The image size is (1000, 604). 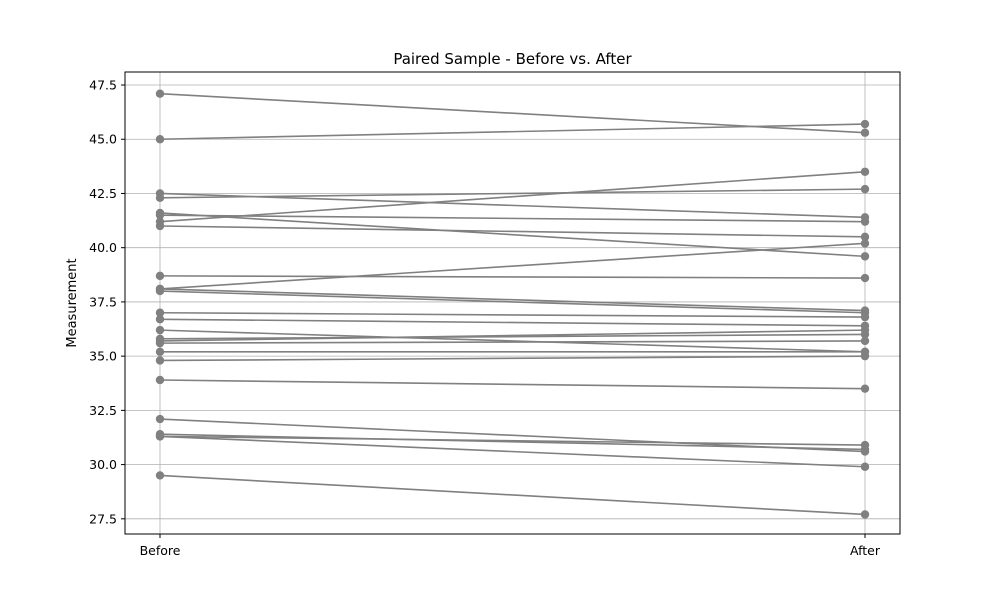 What do you see at coordinates (103, 301) in the screenshot?
I see `y-tick-label: 37.5` at bounding box center [103, 301].